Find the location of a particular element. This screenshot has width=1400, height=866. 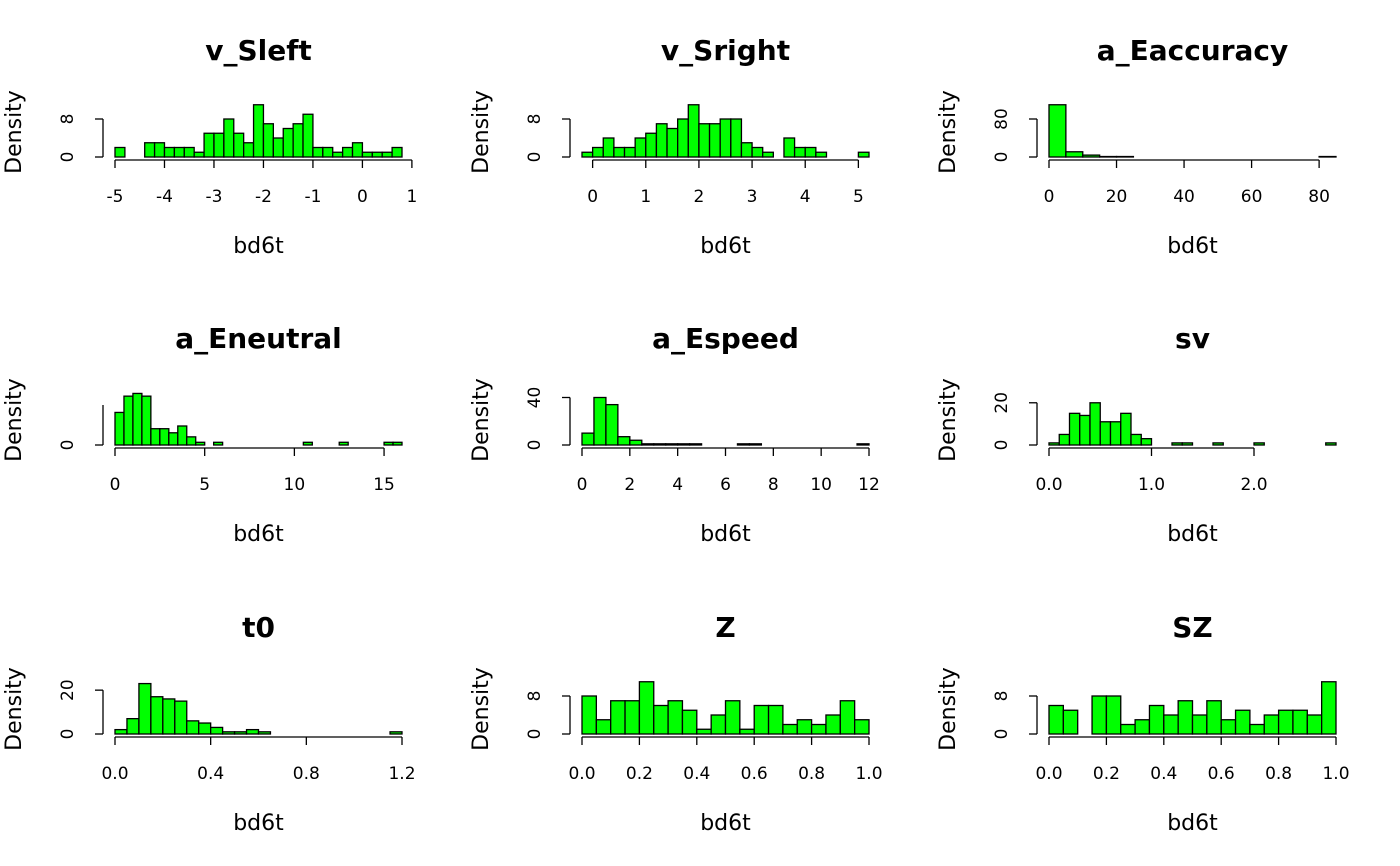

x-tick-label: 0 is located at coordinates (362, 197).